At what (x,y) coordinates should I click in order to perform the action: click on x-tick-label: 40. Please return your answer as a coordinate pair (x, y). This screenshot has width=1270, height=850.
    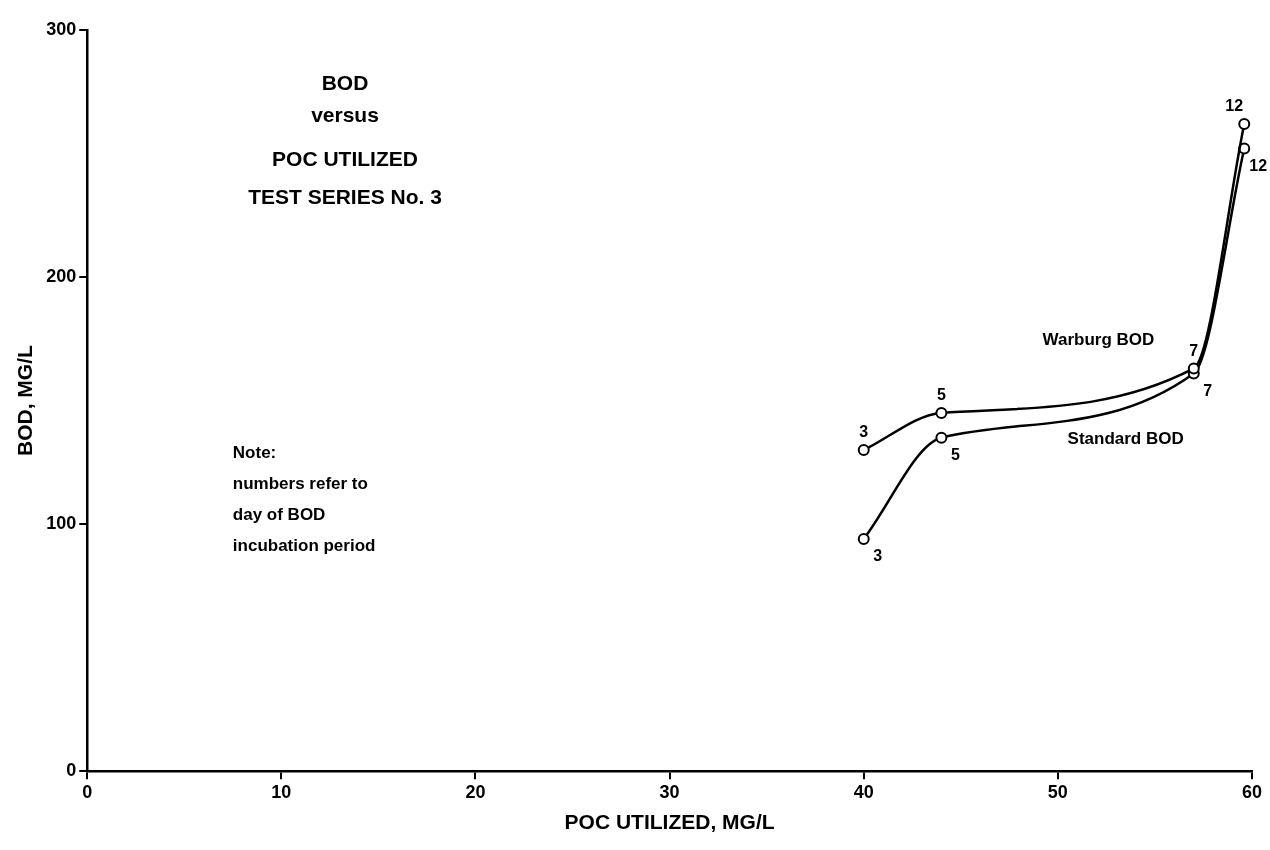
    Looking at the image, I should click on (863, 791).